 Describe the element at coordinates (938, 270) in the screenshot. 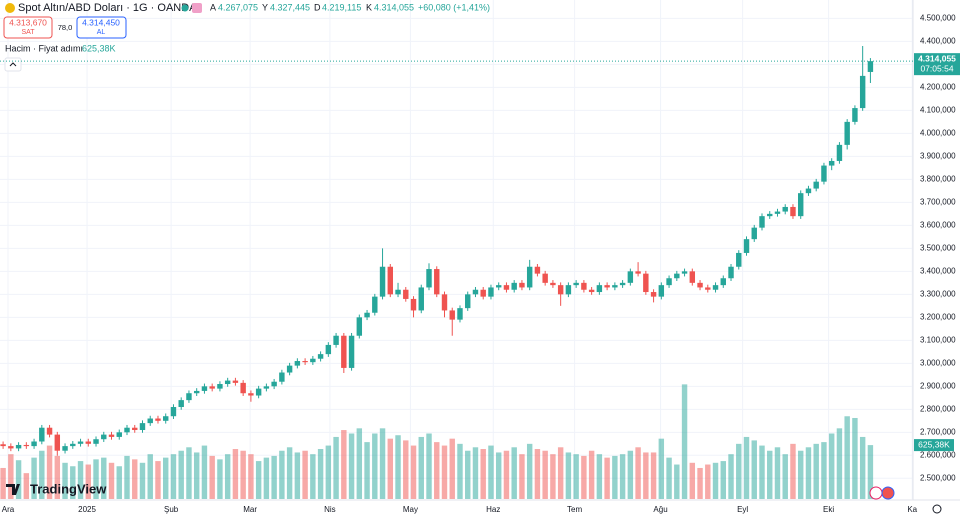

I see `y-tick-label: 3.400,000` at that location.